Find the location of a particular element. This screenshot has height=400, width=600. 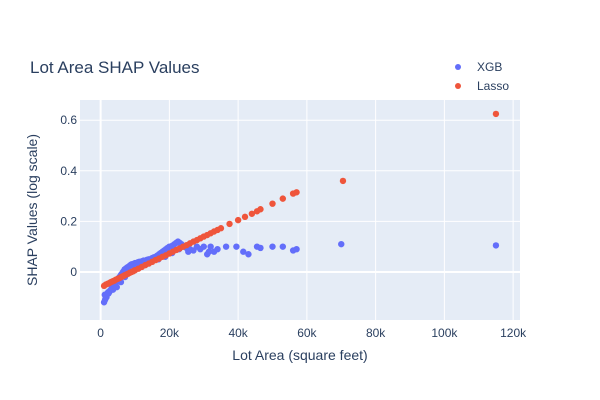

x-tick-label: 40k is located at coordinates (238, 333).